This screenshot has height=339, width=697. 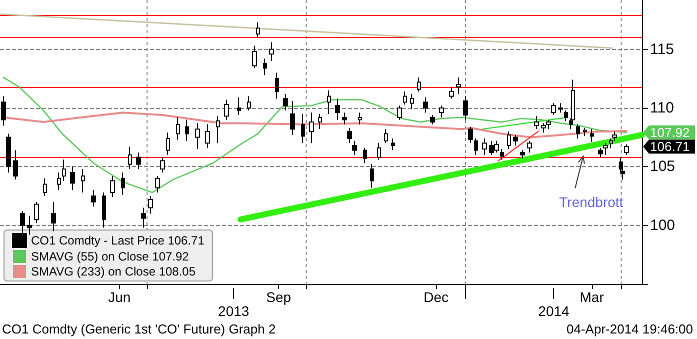 I want to click on text: 106.71, so click(x=670, y=146).